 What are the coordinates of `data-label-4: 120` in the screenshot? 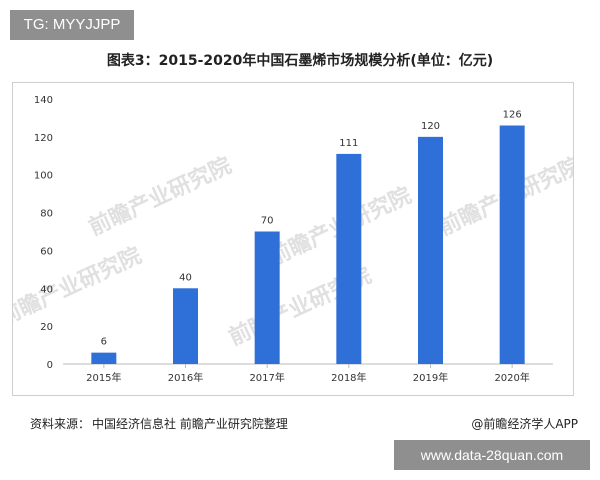 It's located at (430, 126).